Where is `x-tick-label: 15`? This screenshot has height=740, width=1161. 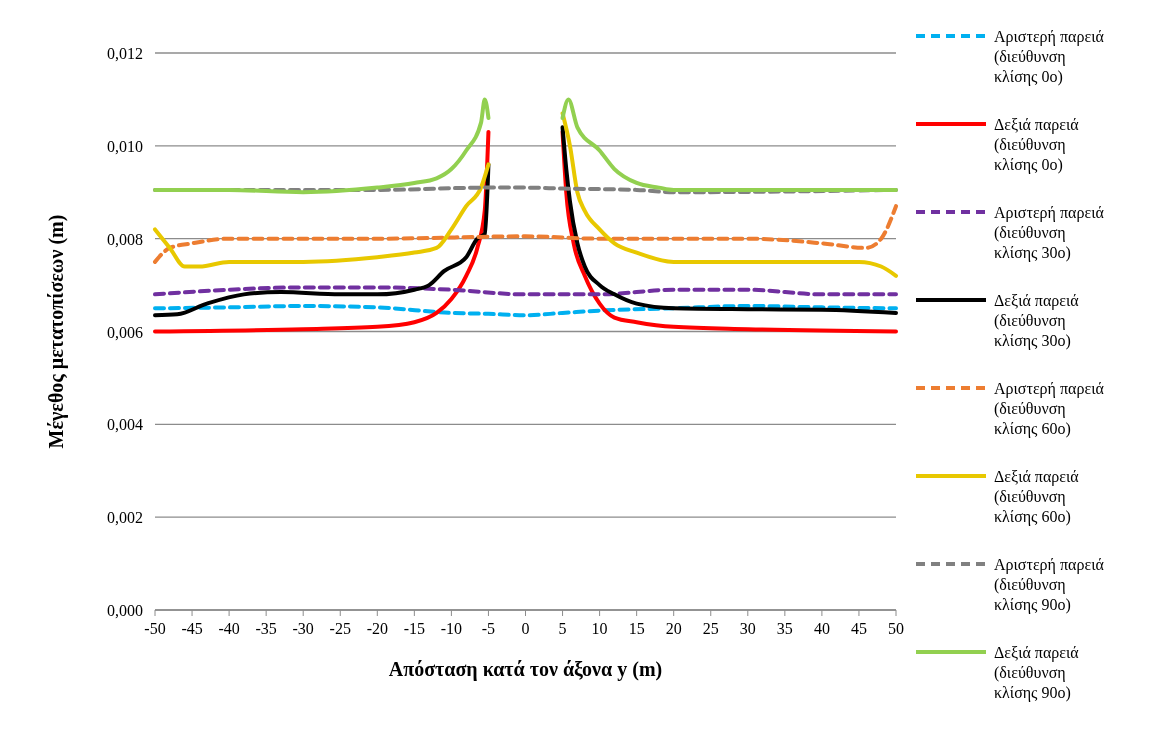
x-tick-label: 15 is located at coordinates (636, 628).